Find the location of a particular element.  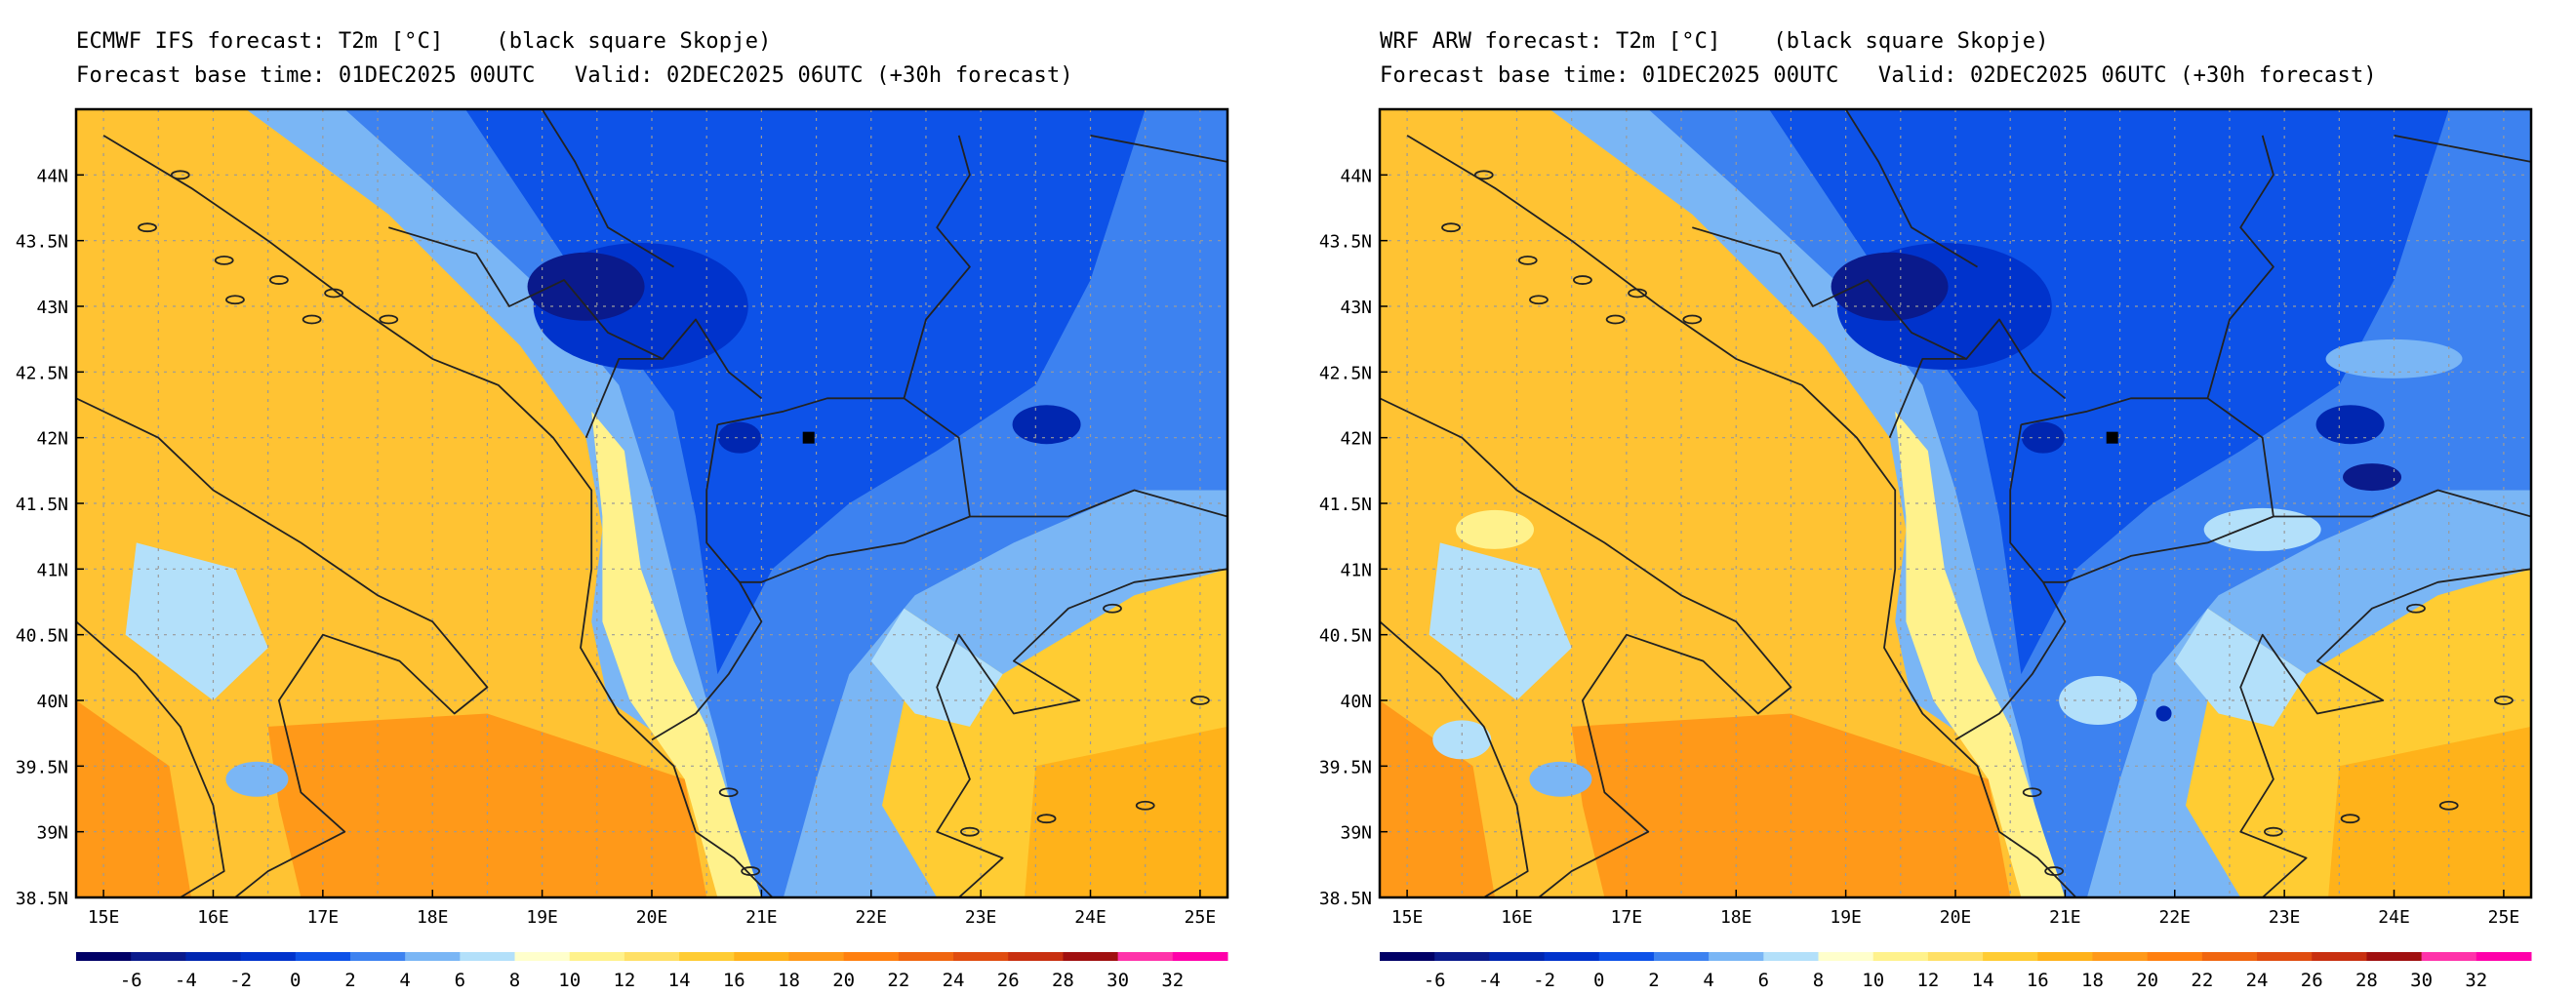

lat-label: 43.5N is located at coordinates (1345, 242).